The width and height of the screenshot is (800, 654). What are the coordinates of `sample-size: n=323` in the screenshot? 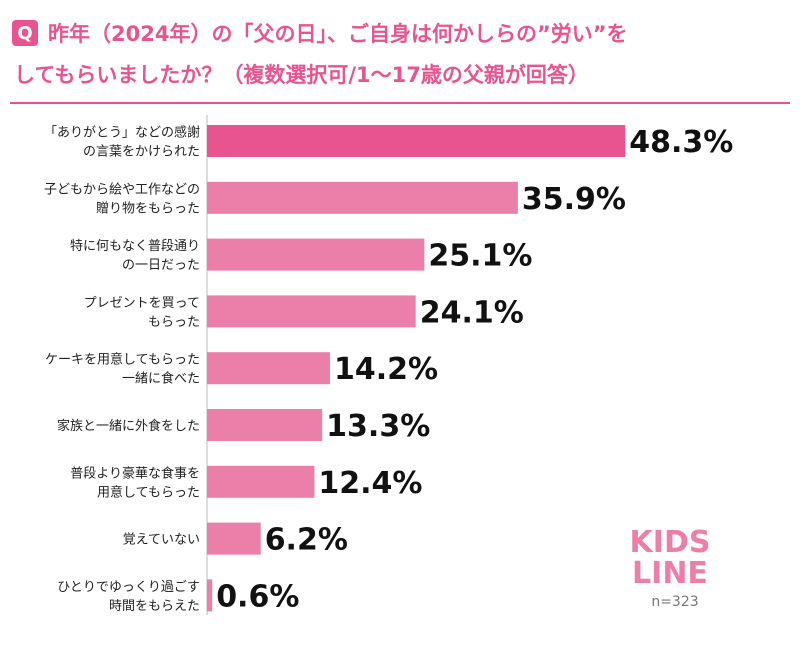 It's located at (674, 602).